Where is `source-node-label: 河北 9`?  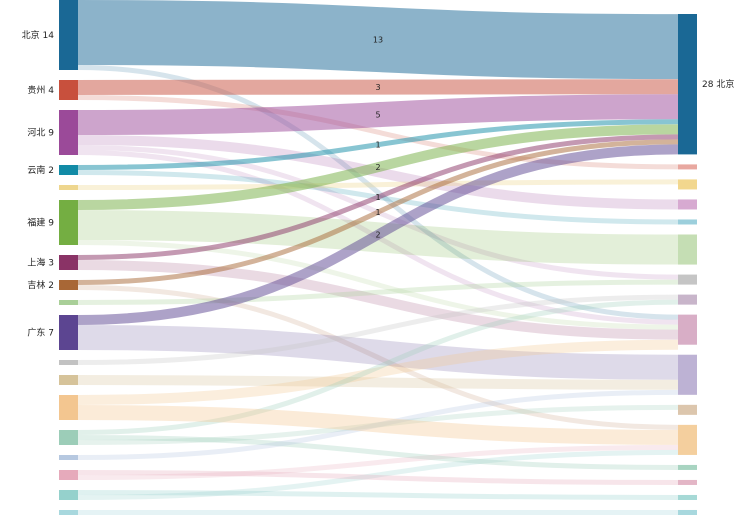
source-node-label: 河北 9 is located at coordinates (40, 133).